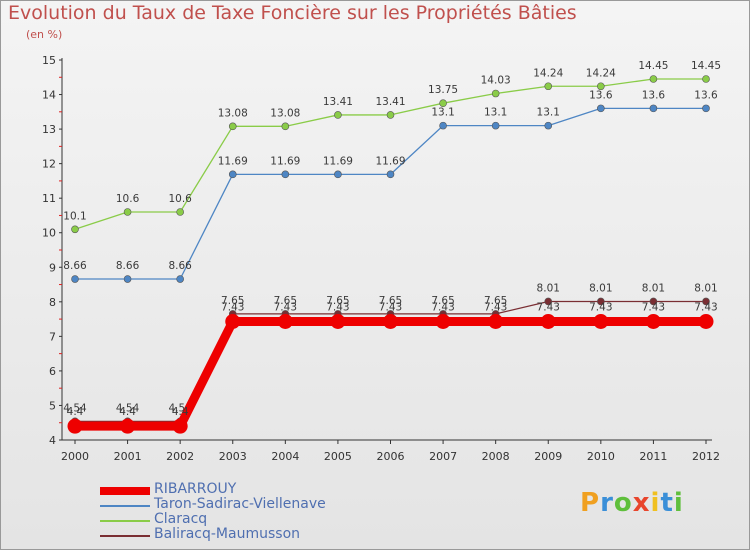 This screenshot has height=550, width=750. Describe the element at coordinates (227, 534) in the screenshot. I see `legend-label: Baliracq-Maumusson` at that location.